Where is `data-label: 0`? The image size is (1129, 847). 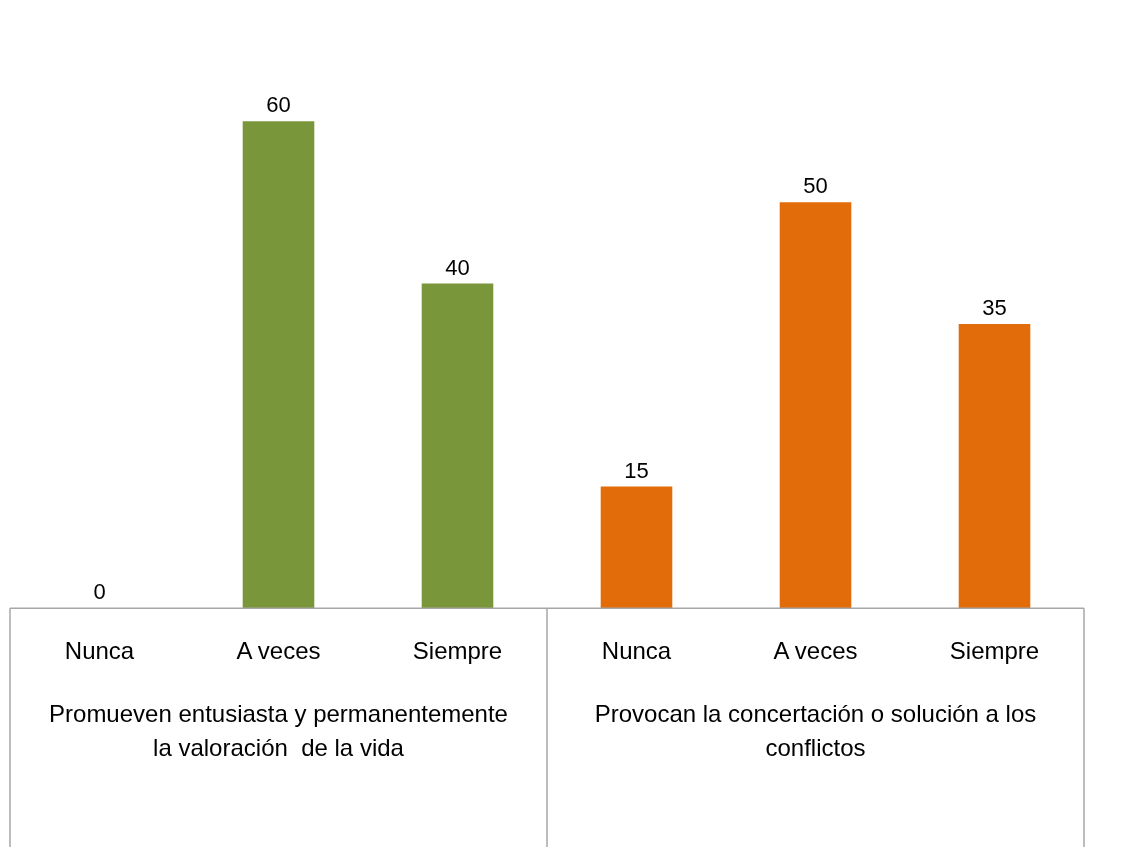 data-label: 0 is located at coordinates (99, 592).